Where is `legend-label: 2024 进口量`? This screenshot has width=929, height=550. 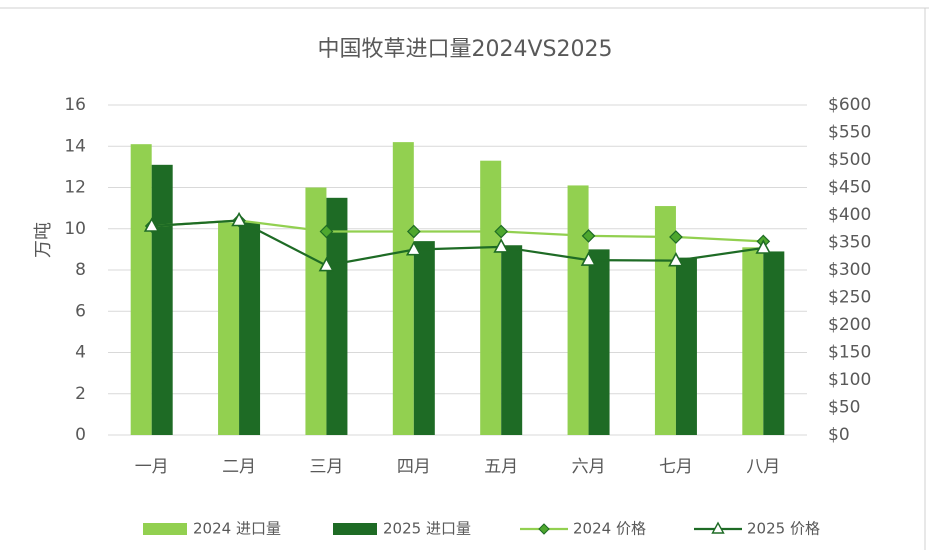 legend-label: 2024 进口量 is located at coordinates (237, 529).